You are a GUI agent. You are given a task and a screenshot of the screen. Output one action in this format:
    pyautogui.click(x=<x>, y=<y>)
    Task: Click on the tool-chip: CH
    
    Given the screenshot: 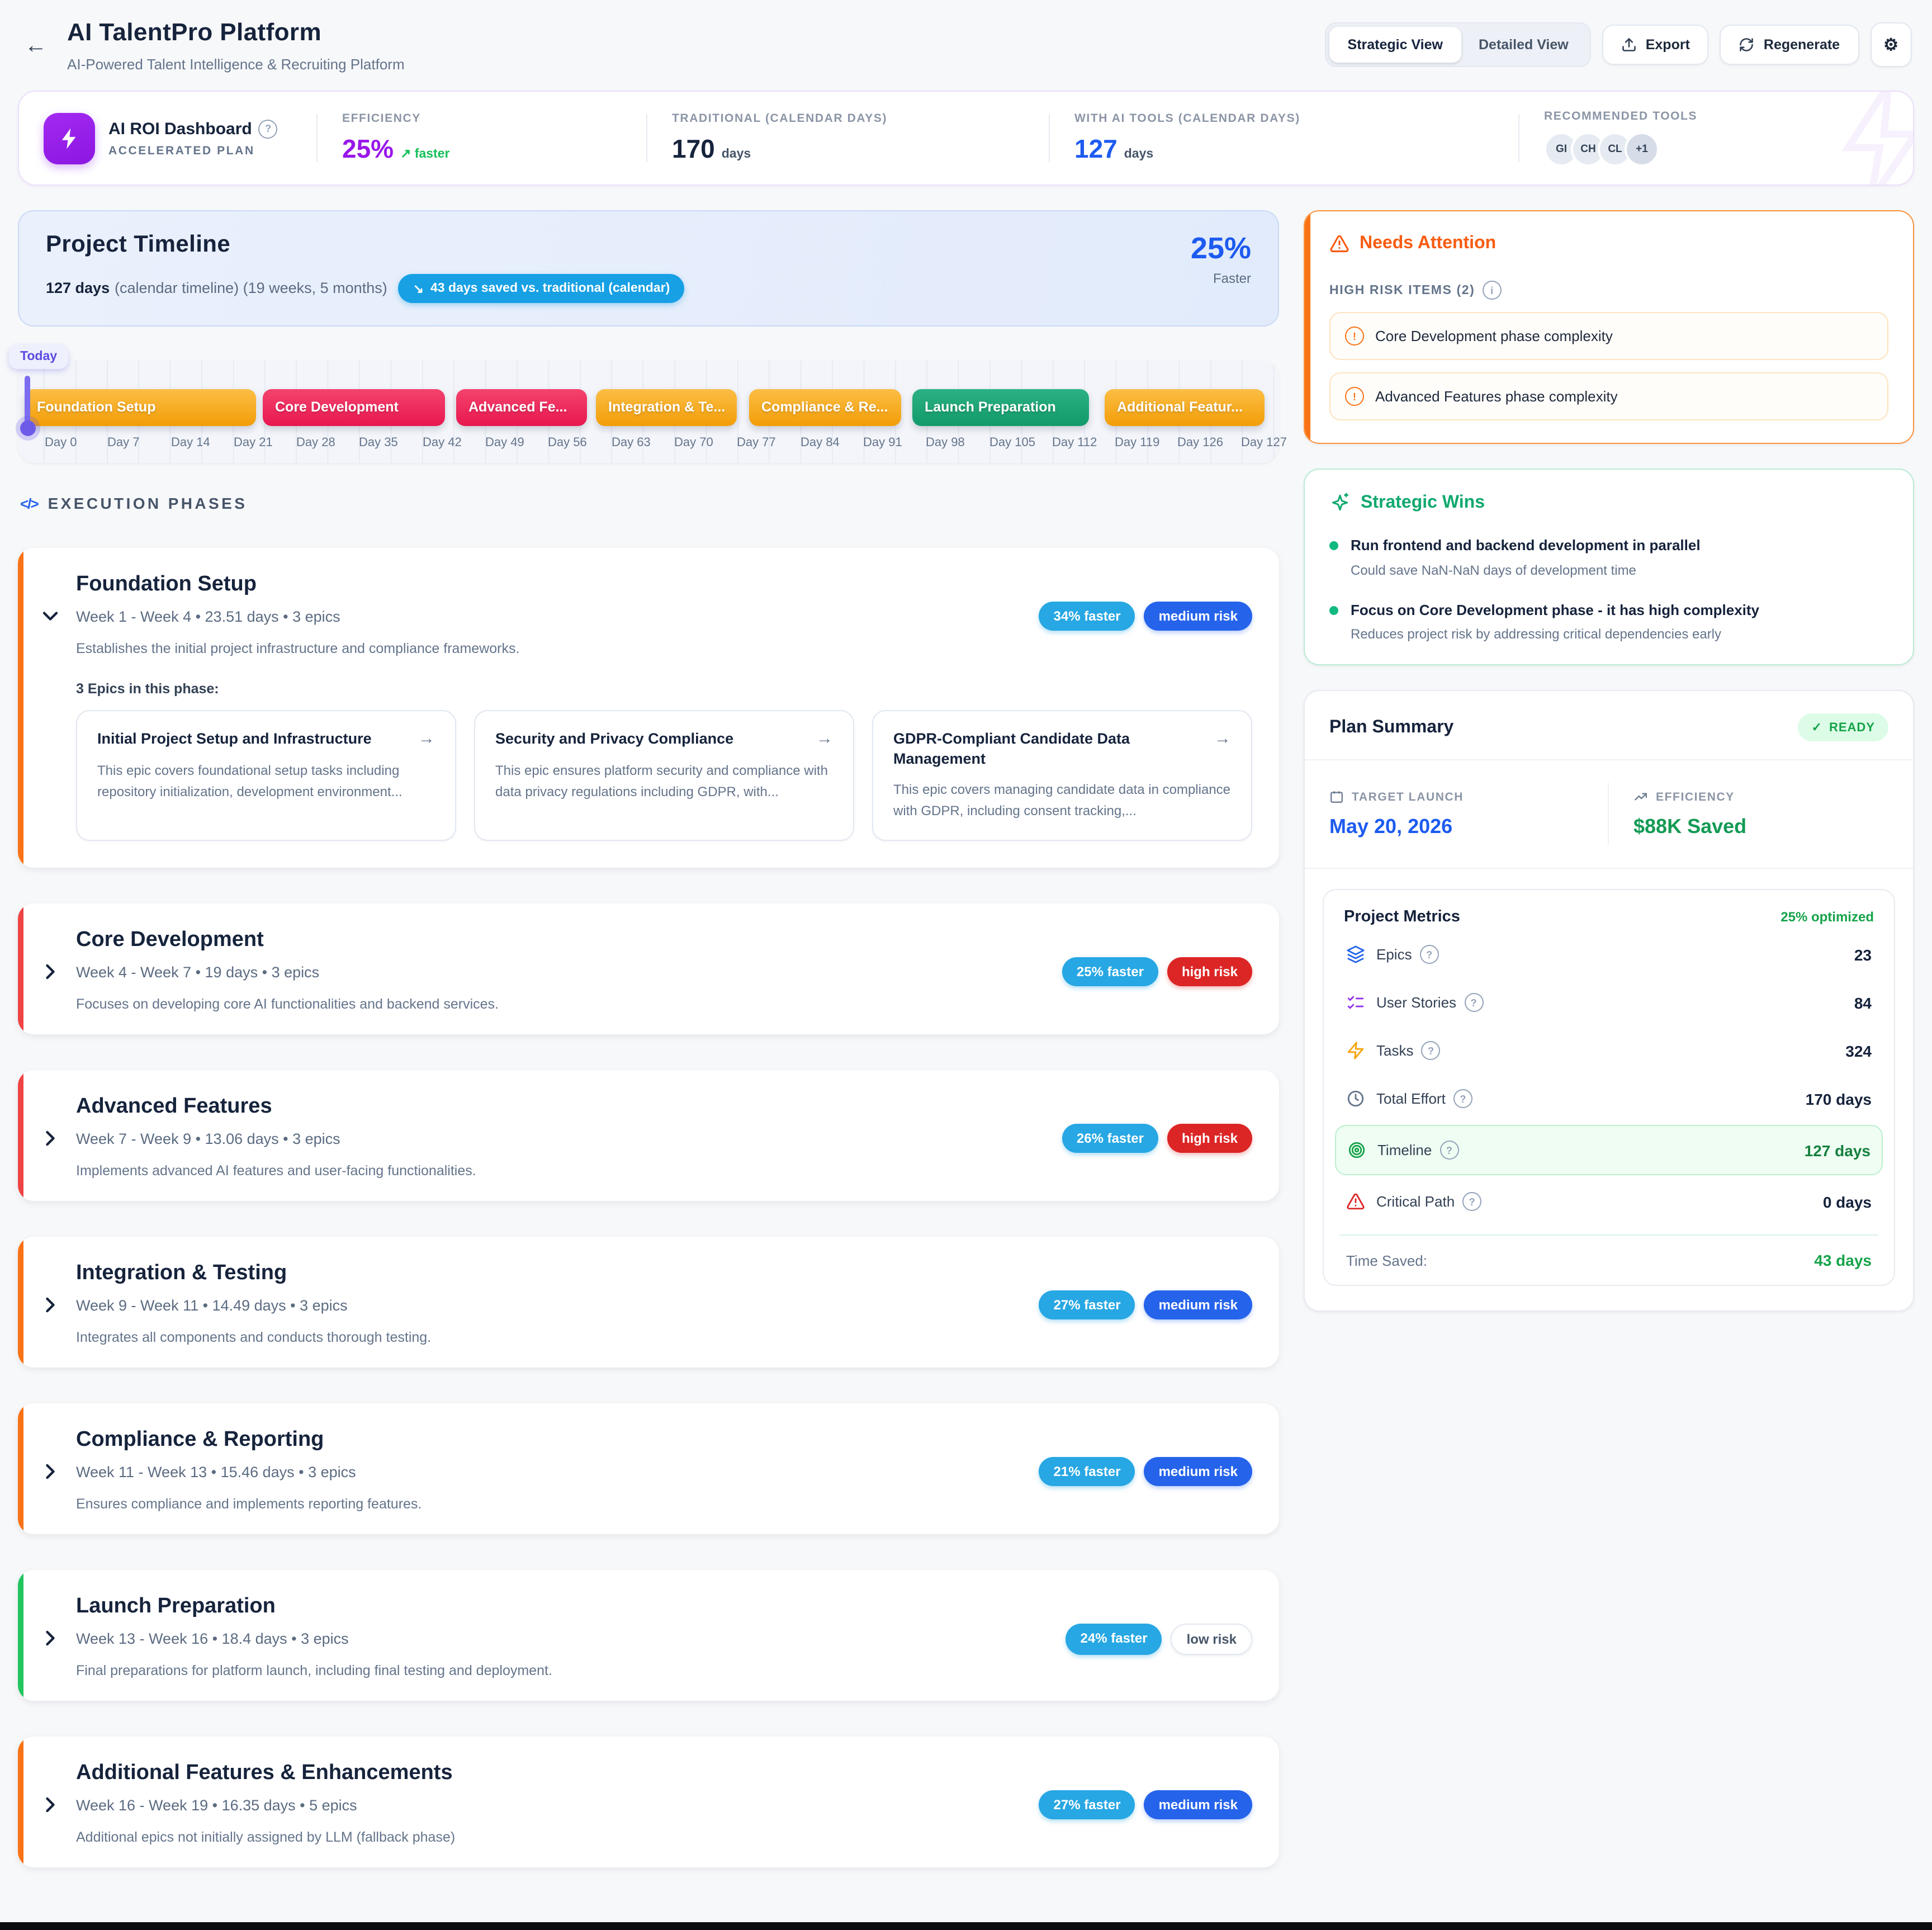 What is the action you would take?
    pyautogui.click(x=1588, y=149)
    